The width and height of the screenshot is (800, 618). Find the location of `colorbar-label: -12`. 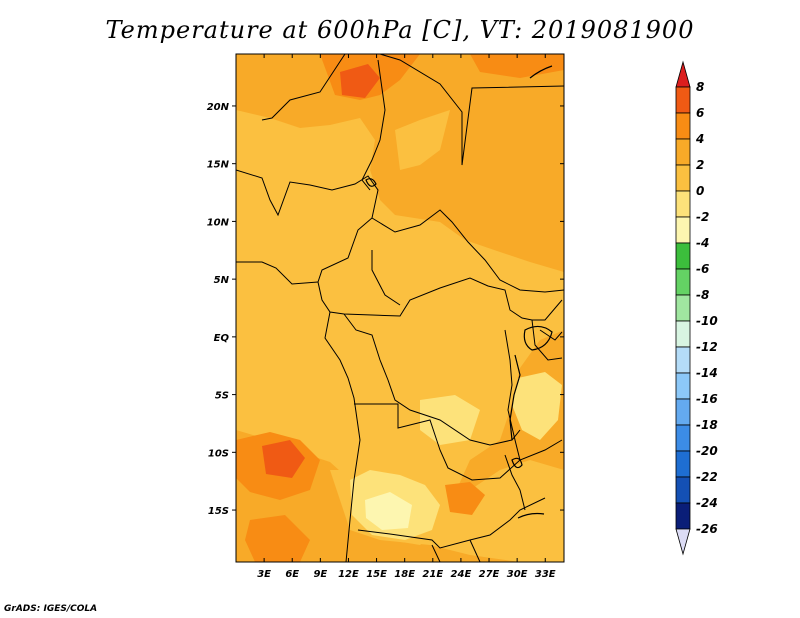

colorbar-label: -12 is located at coordinates (707, 347).